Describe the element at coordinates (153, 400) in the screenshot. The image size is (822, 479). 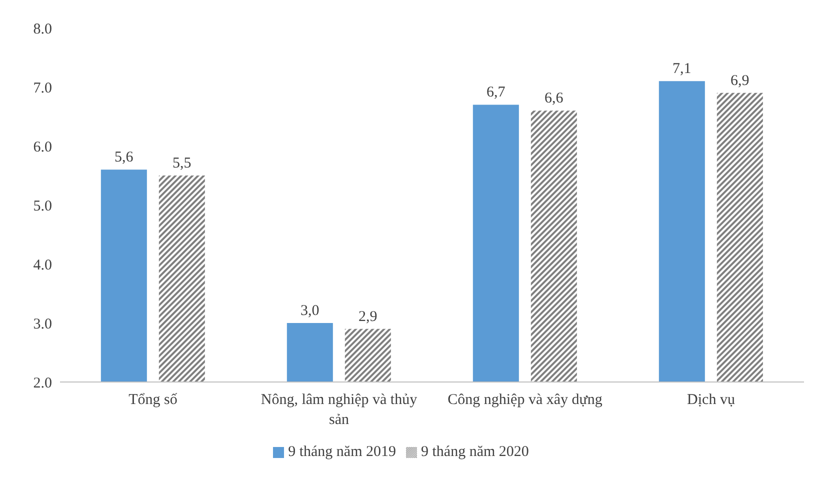
I see `x-tick-label: Tổng số` at that location.